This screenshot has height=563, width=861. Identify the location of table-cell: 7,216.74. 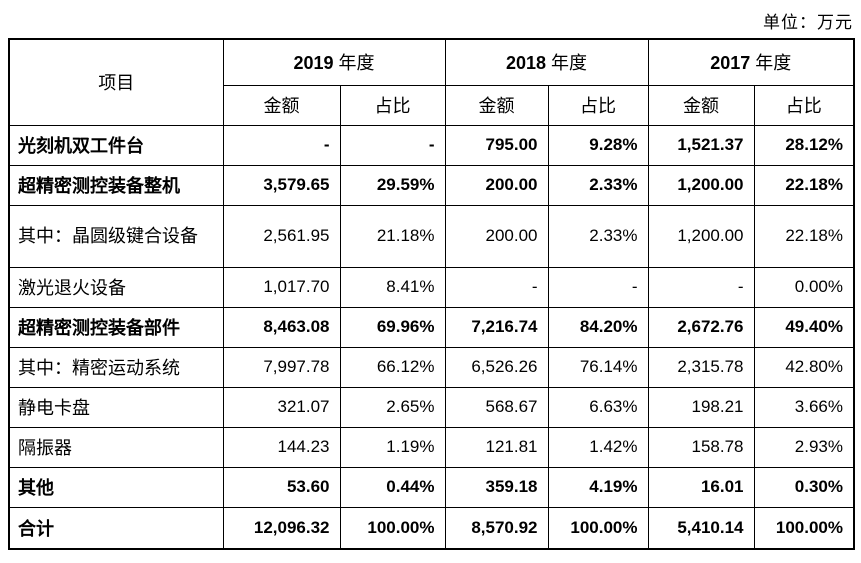
(496, 327).